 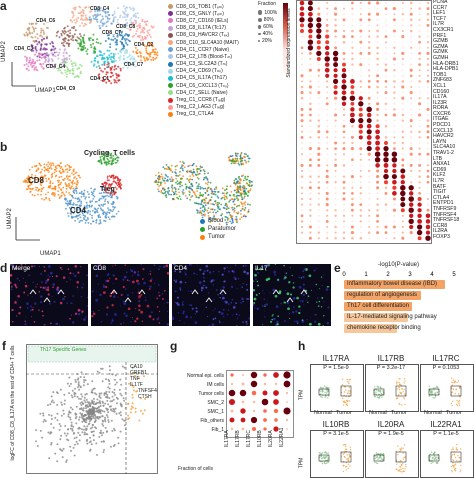 I want to click on fluorescence-dots, so click(x=130, y=295).